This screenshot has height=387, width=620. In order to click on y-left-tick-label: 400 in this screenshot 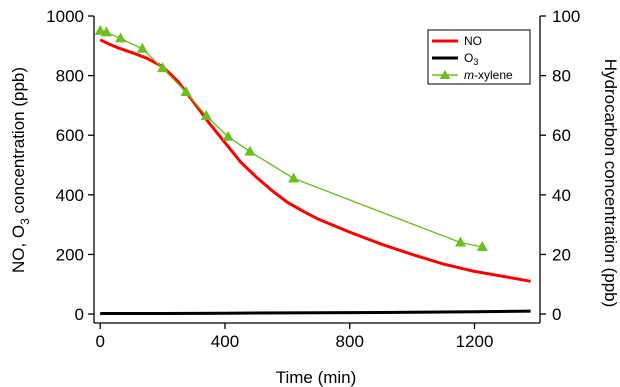, I will do `click(70, 195)`.